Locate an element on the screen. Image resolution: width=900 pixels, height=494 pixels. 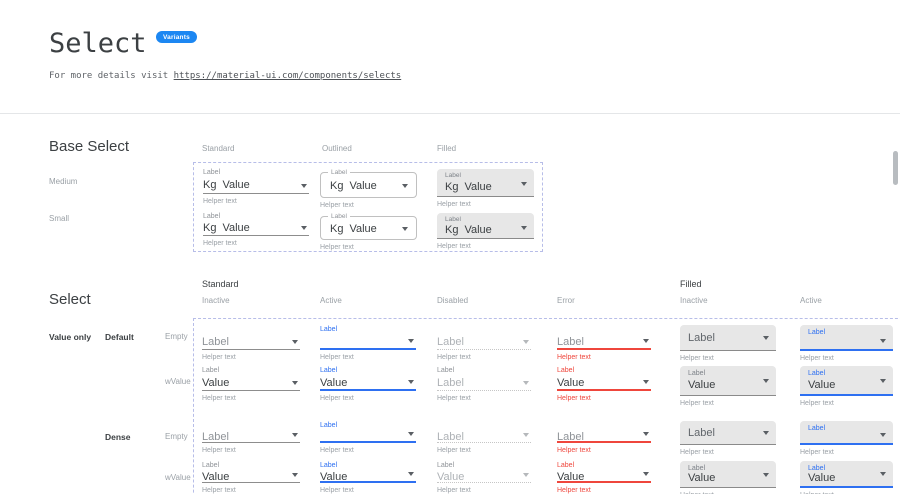
select-standard-disabled-empty: Label Helper text is located at coordinates (484, 343).